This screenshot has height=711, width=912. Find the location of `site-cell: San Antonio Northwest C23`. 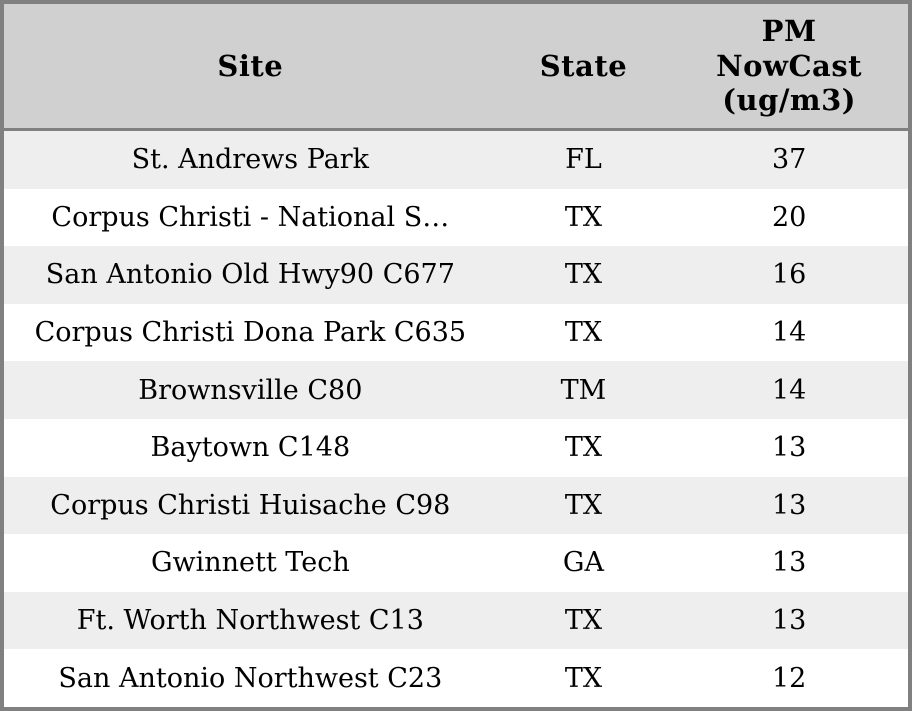

site-cell: San Antonio Northwest C23 is located at coordinates (250, 678).